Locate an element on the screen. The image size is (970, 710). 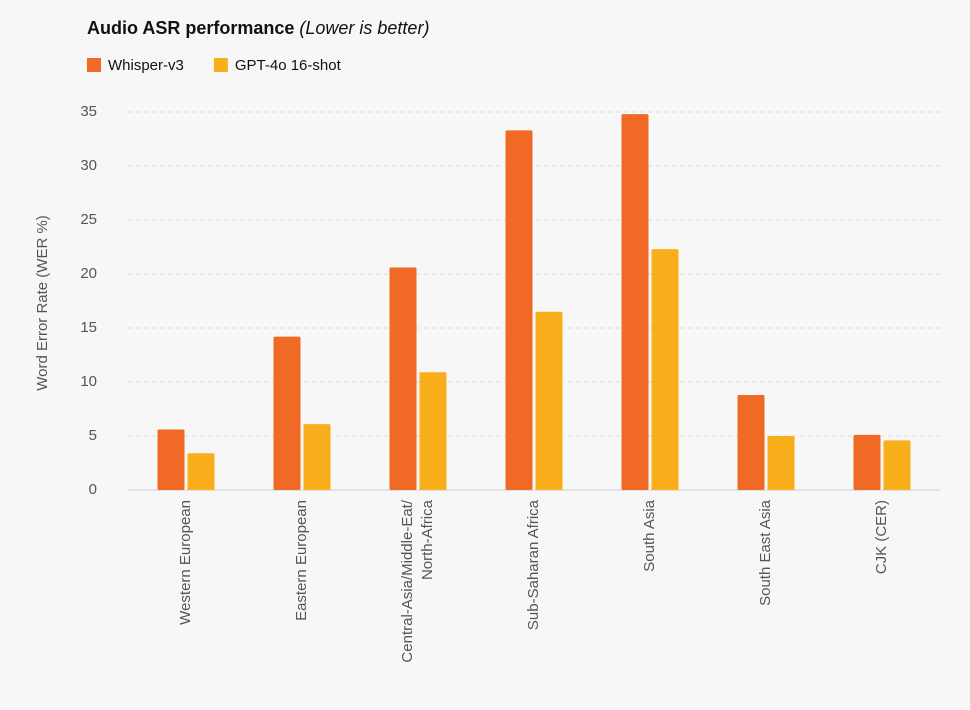
legend-label: Whisper-v3 is located at coordinates (146, 65).